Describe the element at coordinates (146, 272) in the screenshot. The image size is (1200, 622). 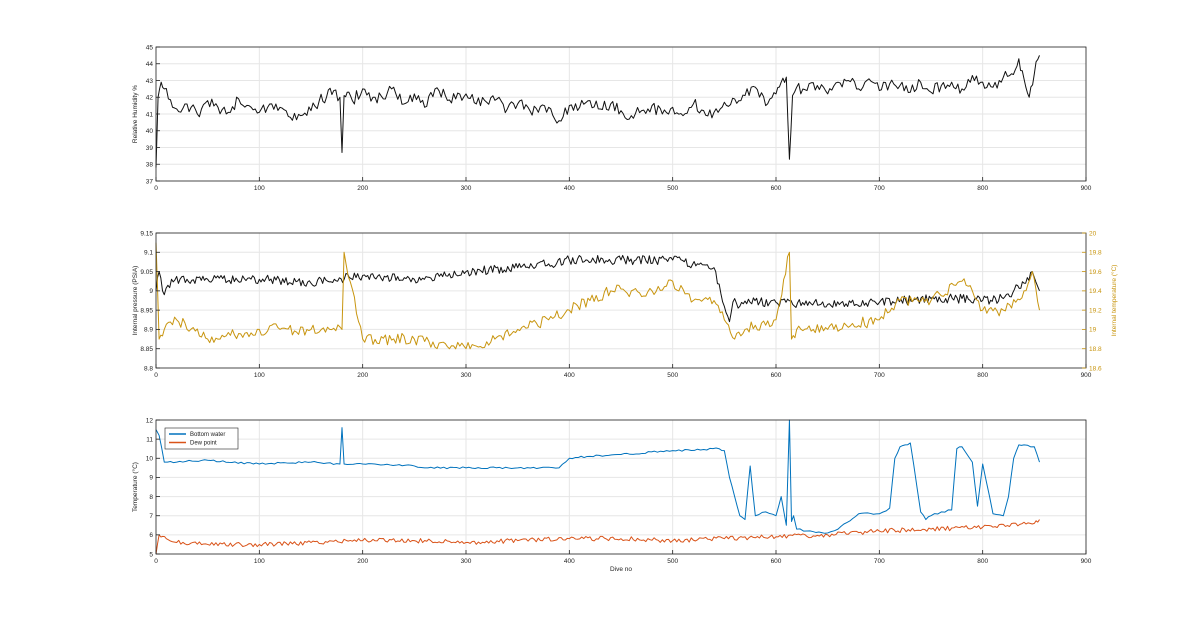
I see `y-tick-label: 9.05` at that location.